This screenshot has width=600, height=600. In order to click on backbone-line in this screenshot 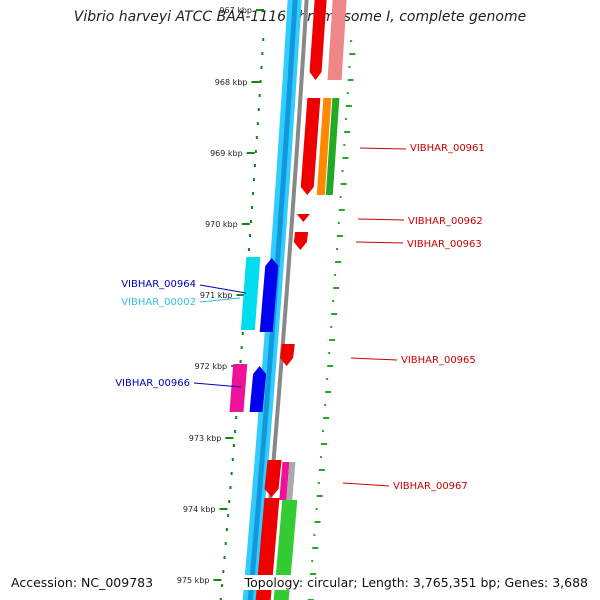, I will do `click(284, 300)`.